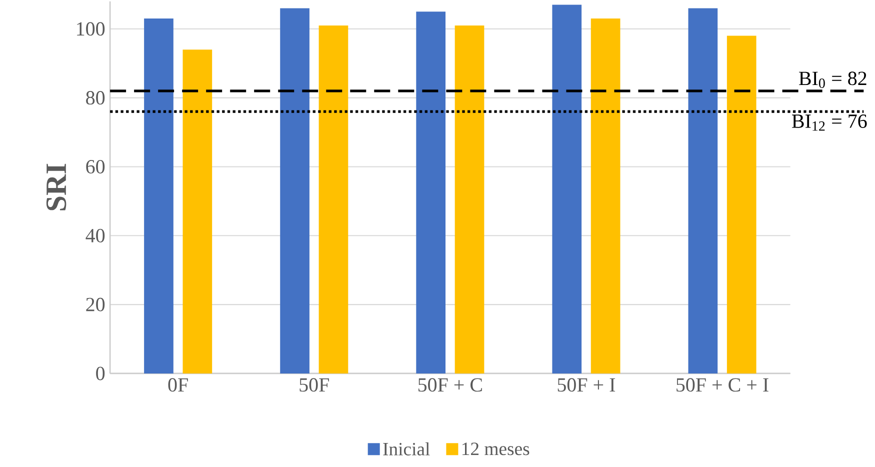 The width and height of the screenshot is (875, 467). Describe the element at coordinates (496, 449) in the screenshot. I see `legend-label: 12 meses` at that location.